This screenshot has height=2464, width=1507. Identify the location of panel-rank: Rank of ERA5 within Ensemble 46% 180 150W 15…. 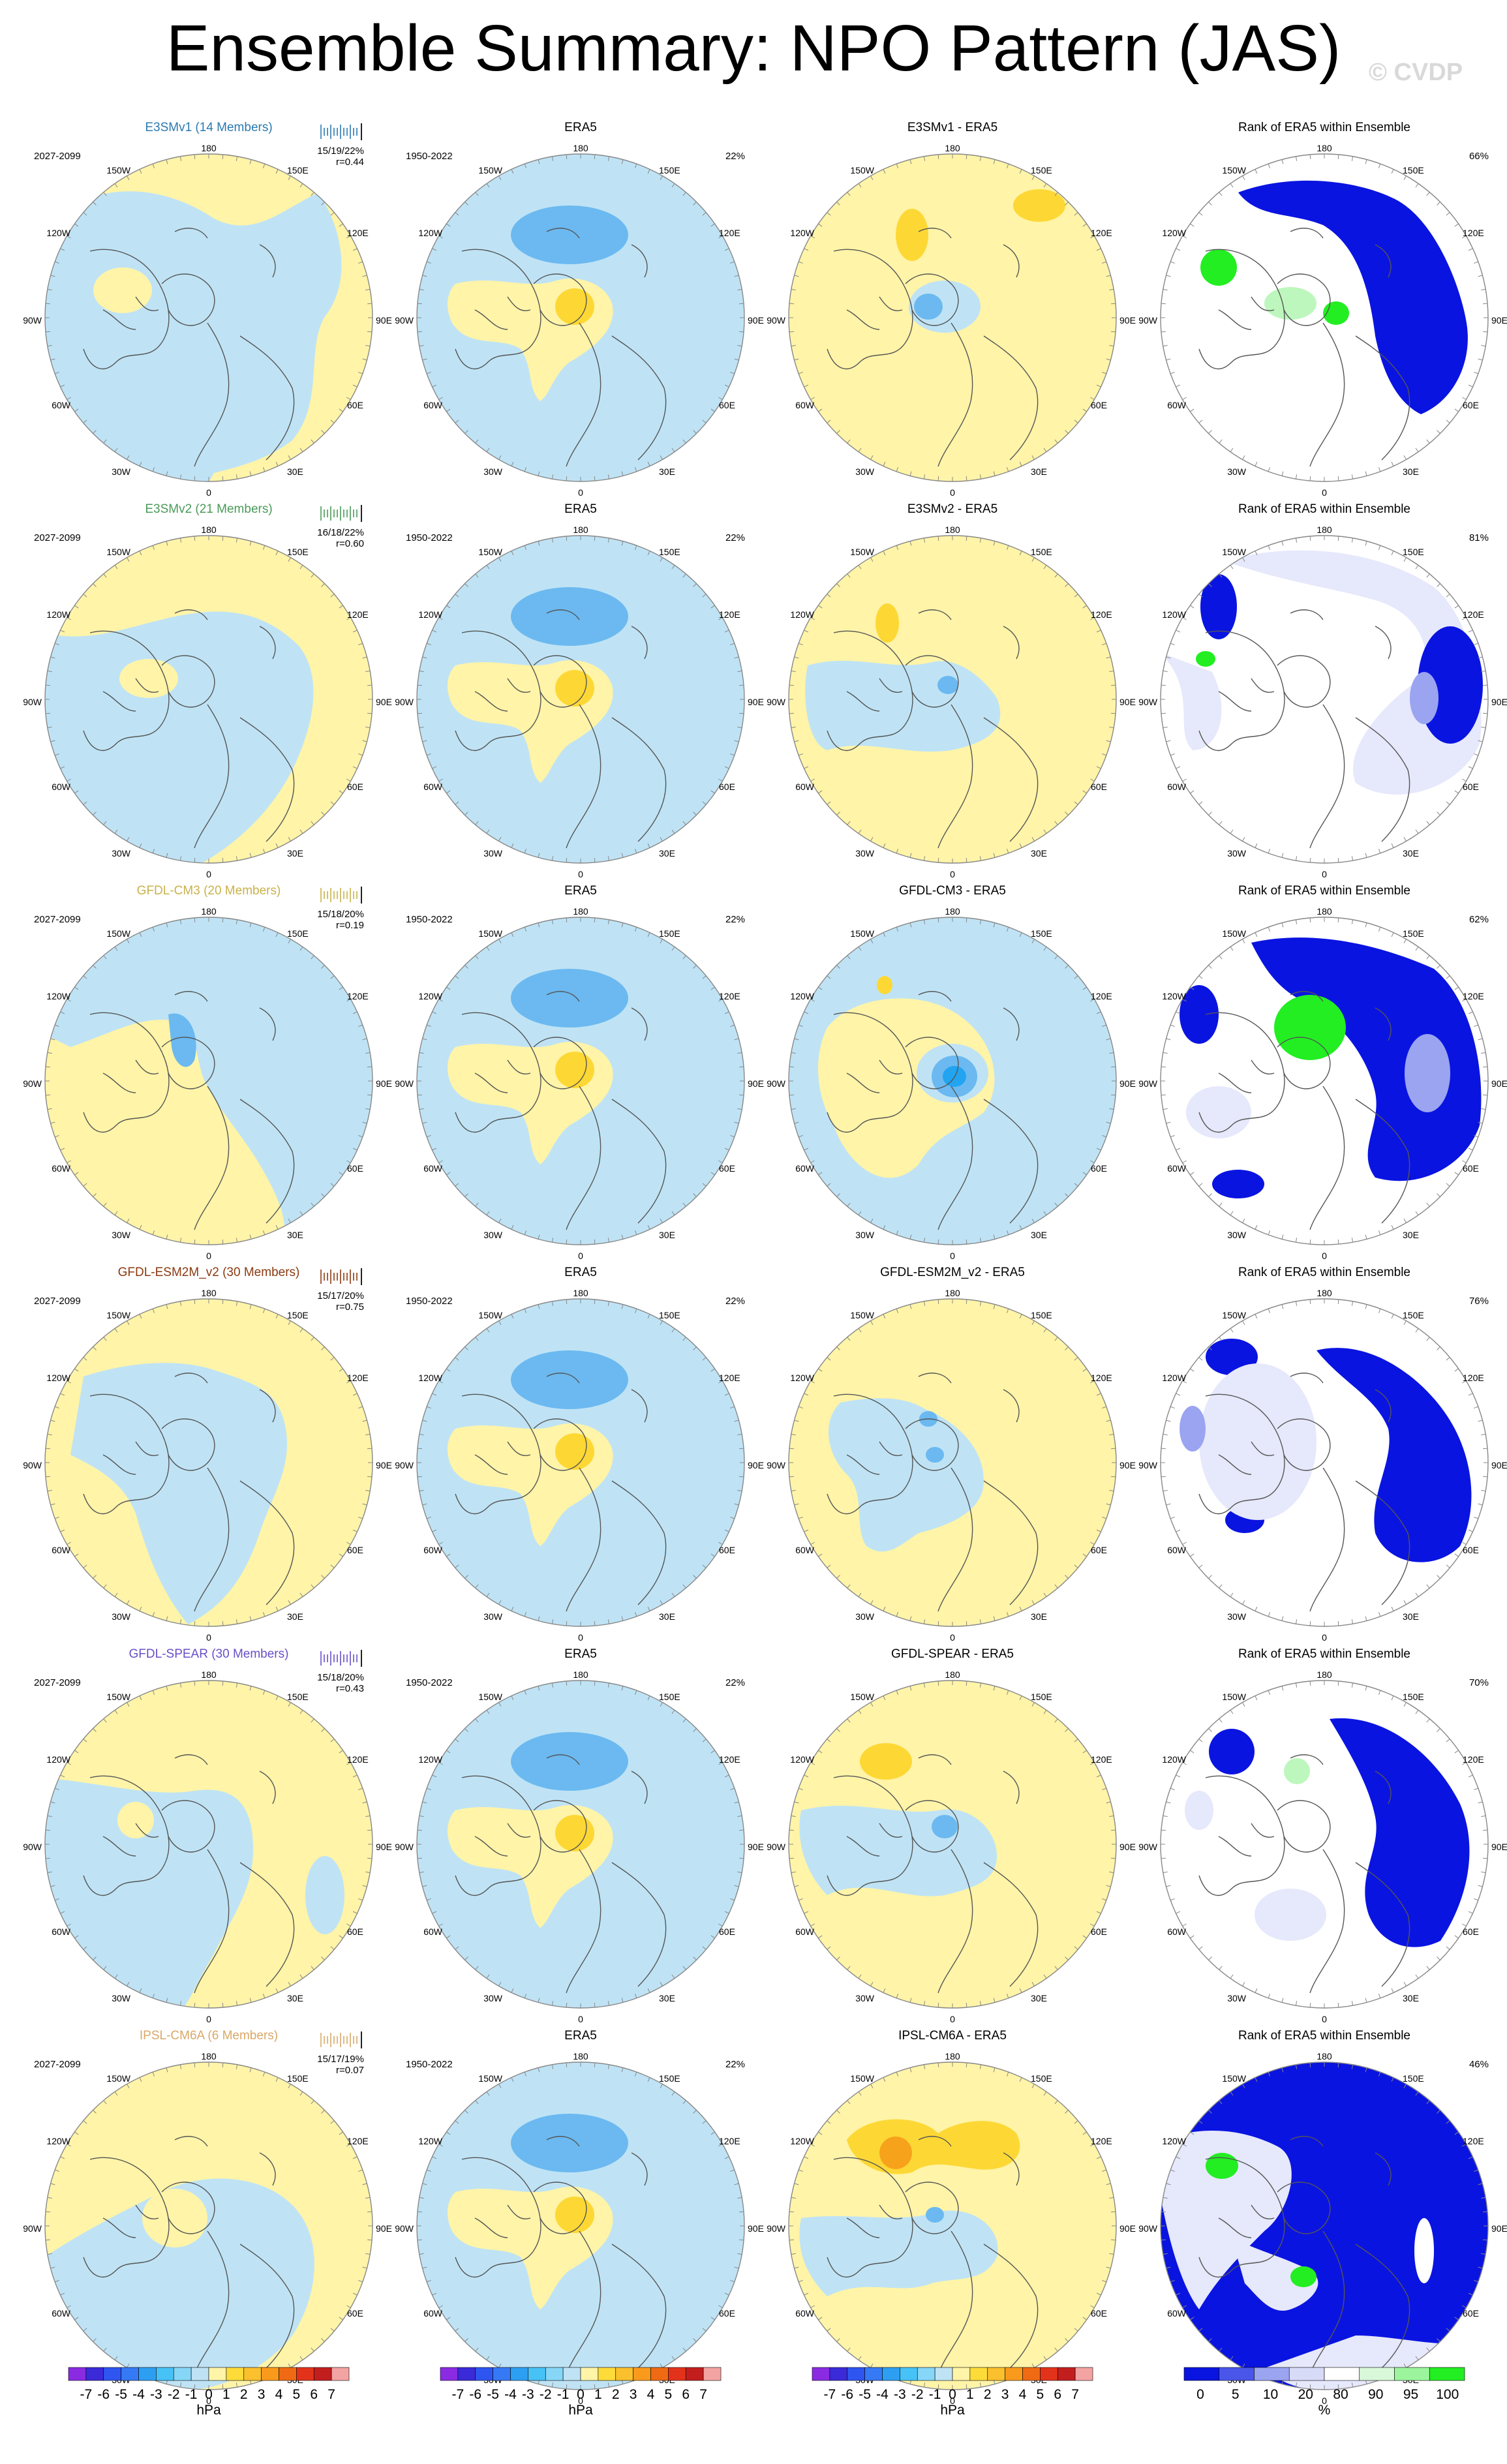
(1322, 2220).